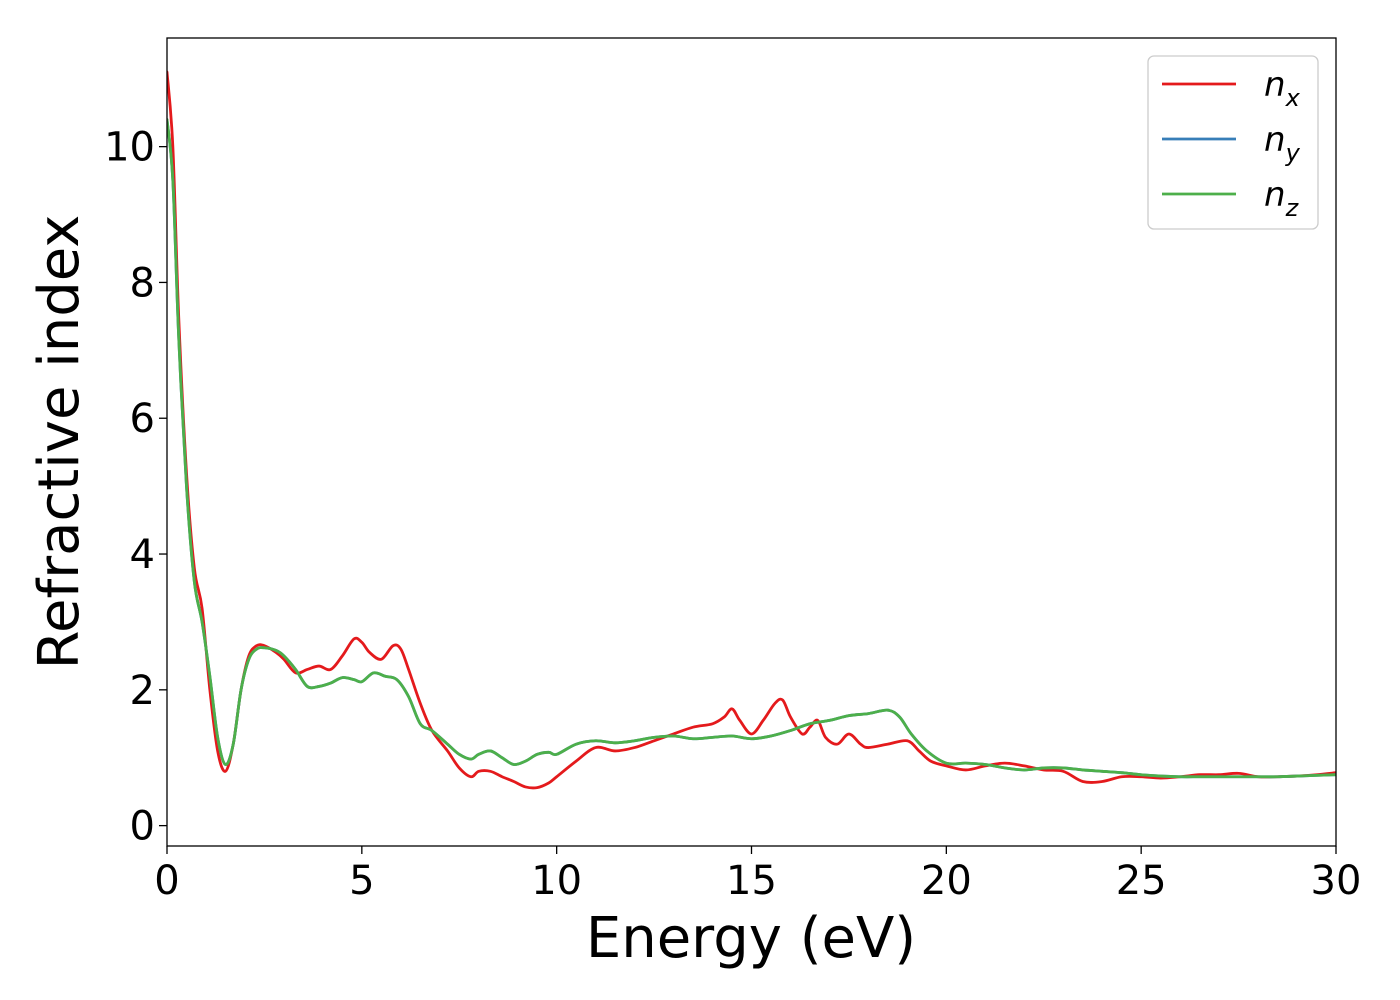 This screenshot has height=1000, width=1400. Describe the element at coordinates (142, 555) in the screenshot. I see `y-tick-label: 4` at that location.